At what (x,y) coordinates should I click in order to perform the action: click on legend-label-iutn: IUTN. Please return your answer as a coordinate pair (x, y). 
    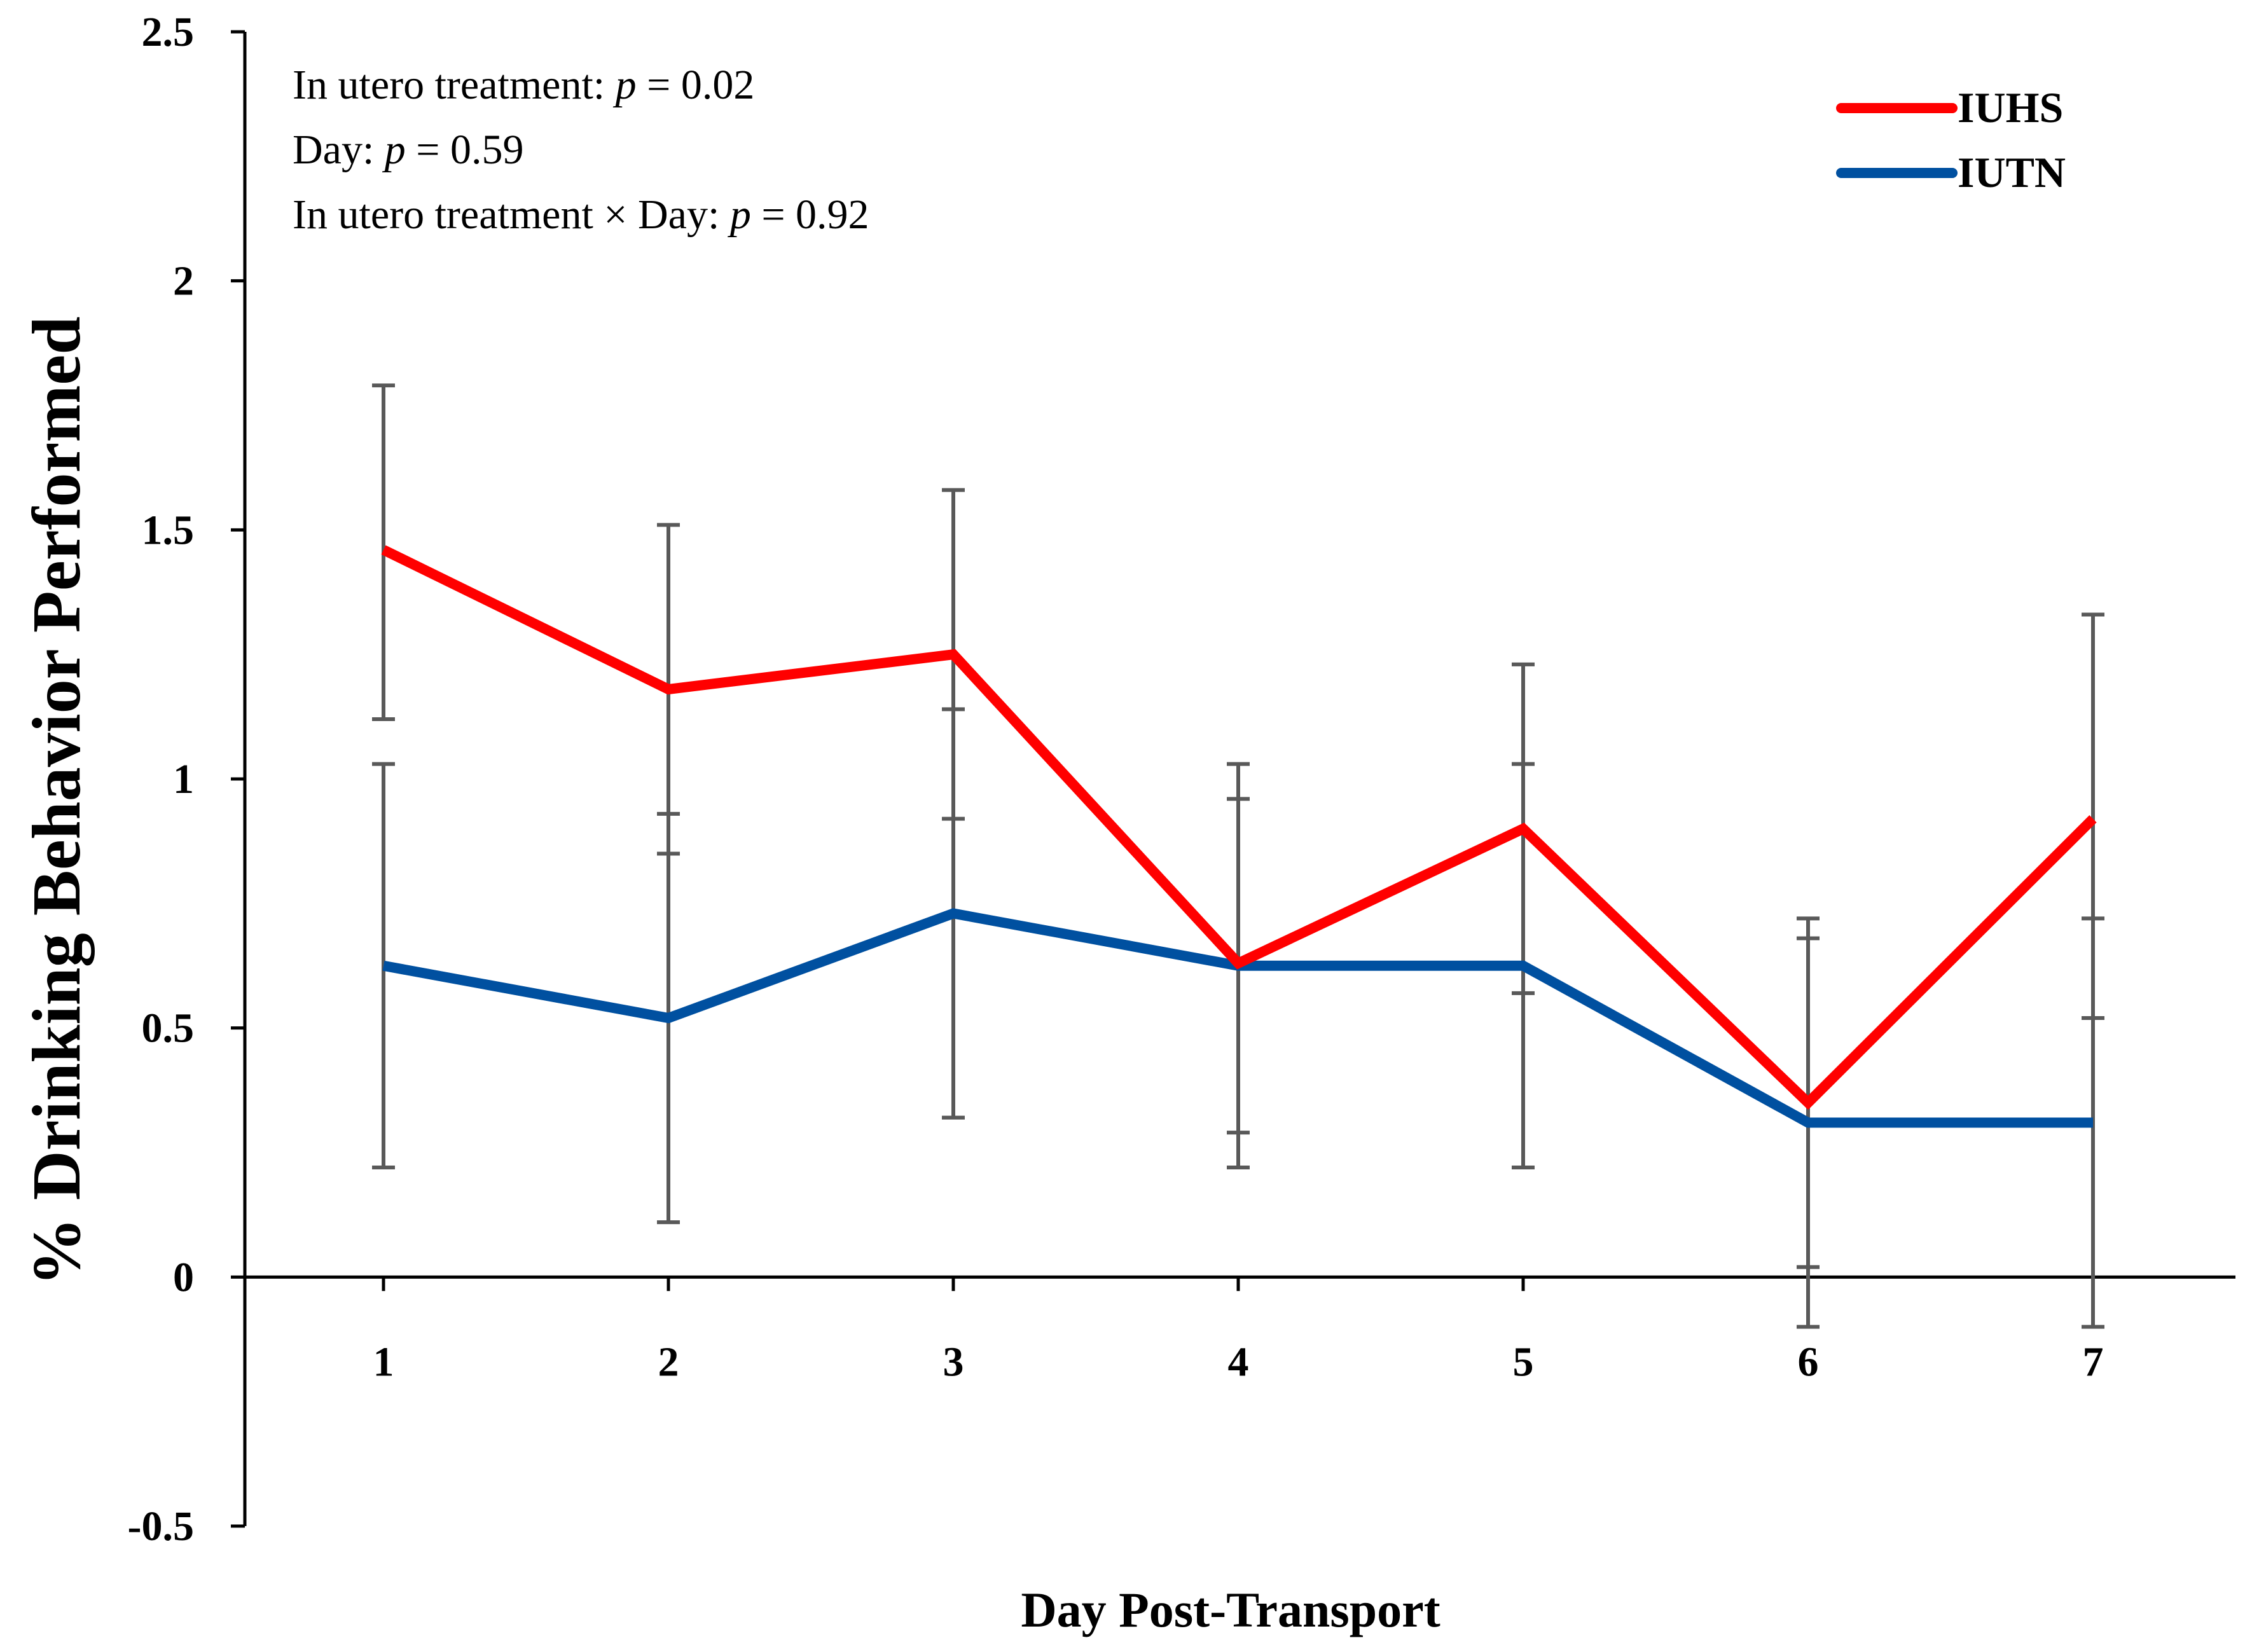
    Looking at the image, I should click on (2012, 172).